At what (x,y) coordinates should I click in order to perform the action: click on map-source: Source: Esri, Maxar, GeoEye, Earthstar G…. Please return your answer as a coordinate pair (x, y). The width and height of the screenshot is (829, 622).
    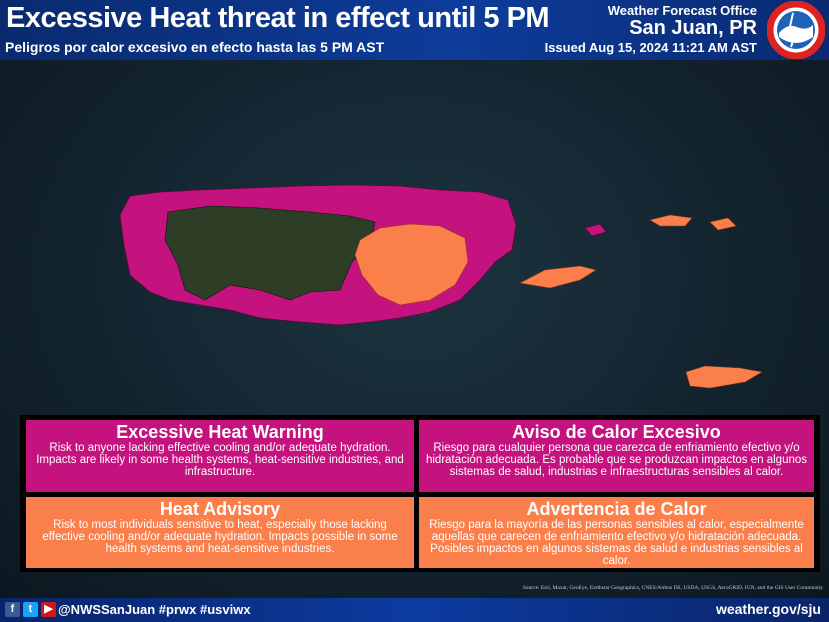
    Looking at the image, I should click on (672, 588).